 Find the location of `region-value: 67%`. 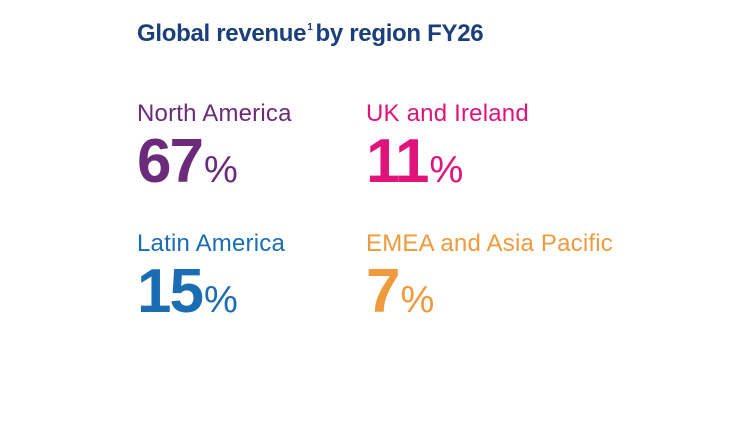

region-value: 67% is located at coordinates (267, 169).